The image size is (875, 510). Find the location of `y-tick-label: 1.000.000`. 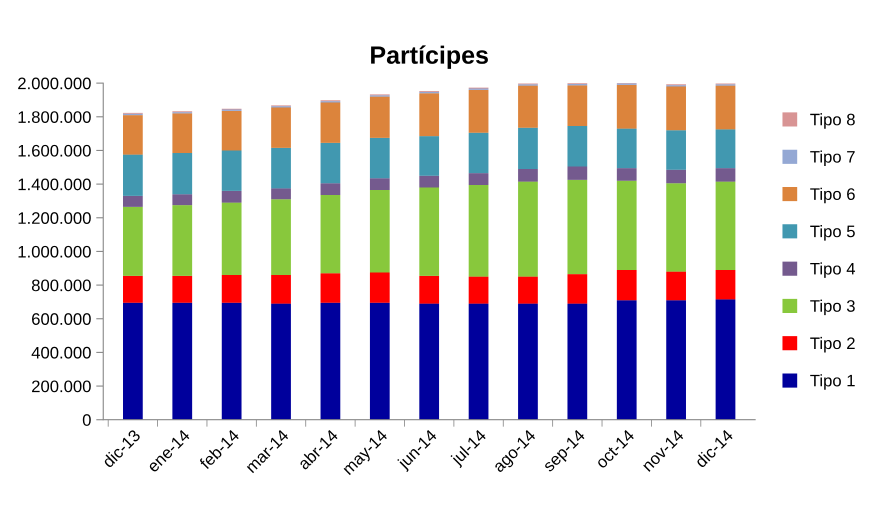

y-tick-label: 1.000.000 is located at coordinates (54, 252).